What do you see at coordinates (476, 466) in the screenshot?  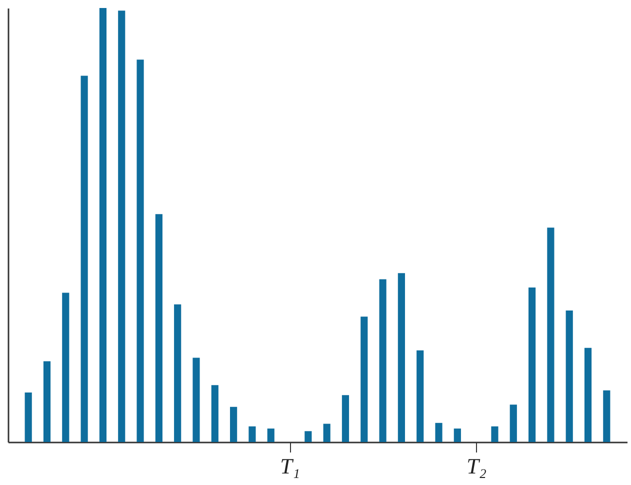 I see `x-tick-label: T₂` at bounding box center [476, 466].